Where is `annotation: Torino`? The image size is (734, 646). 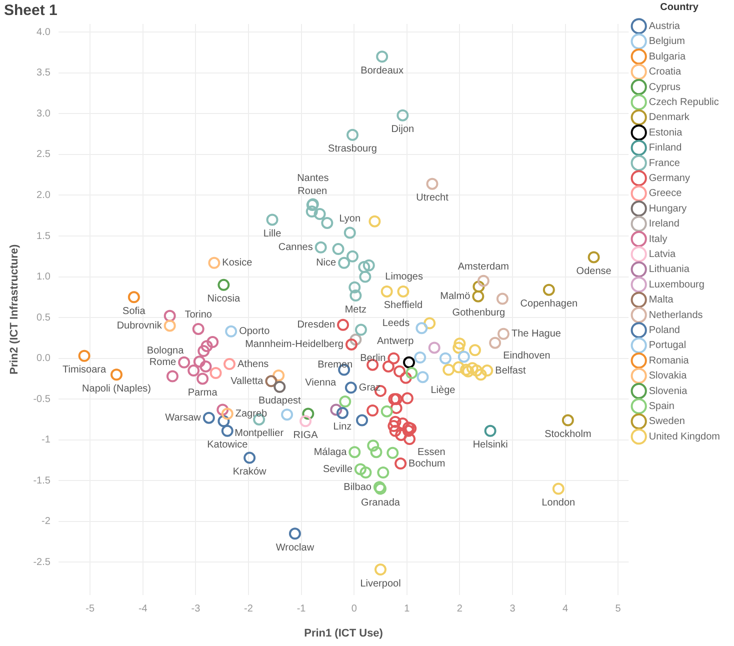
annotation: Torino is located at coordinates (198, 315).